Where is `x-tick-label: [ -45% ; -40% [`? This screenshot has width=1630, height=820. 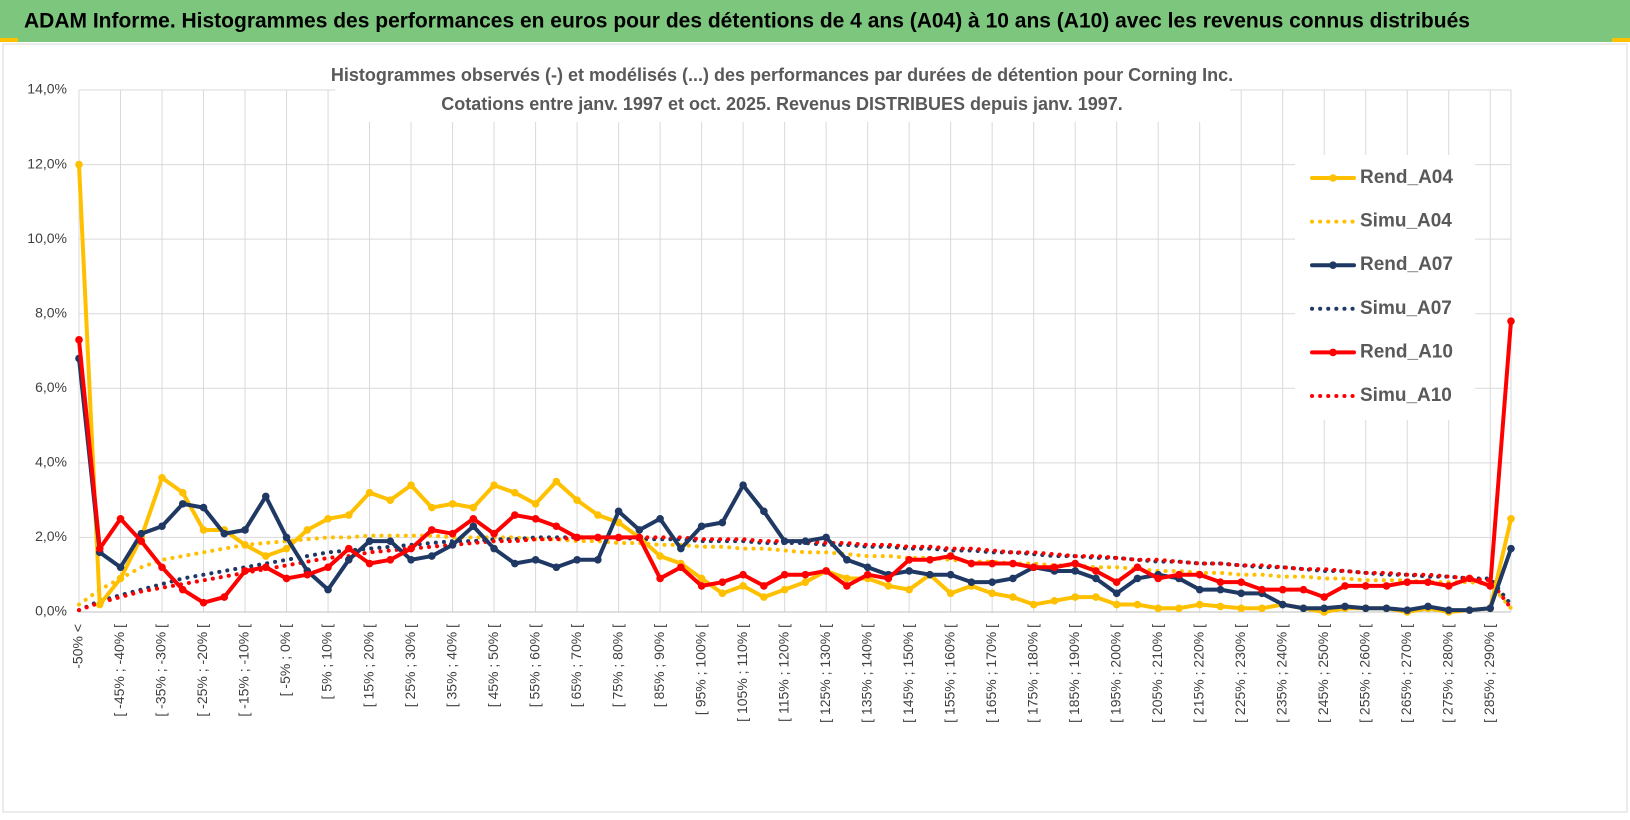
x-tick-label: [ -45% ; -40% [ is located at coordinates (119, 670).